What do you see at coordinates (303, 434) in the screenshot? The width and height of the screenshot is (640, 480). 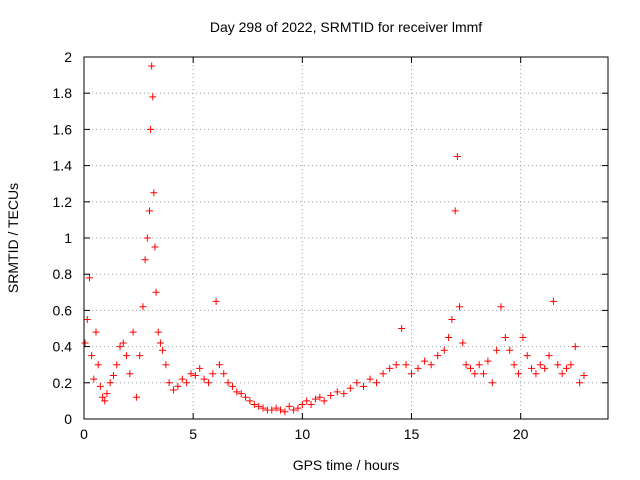 I see `x-tick-label: 10` at bounding box center [303, 434].